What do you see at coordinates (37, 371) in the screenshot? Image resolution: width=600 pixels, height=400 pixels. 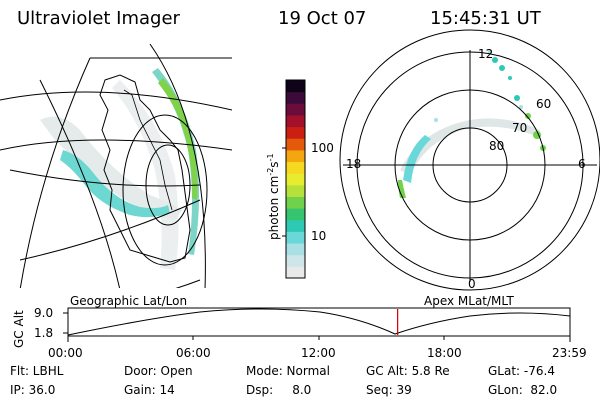 I see `info-filter: Flt: LBHL` at bounding box center [37, 371].